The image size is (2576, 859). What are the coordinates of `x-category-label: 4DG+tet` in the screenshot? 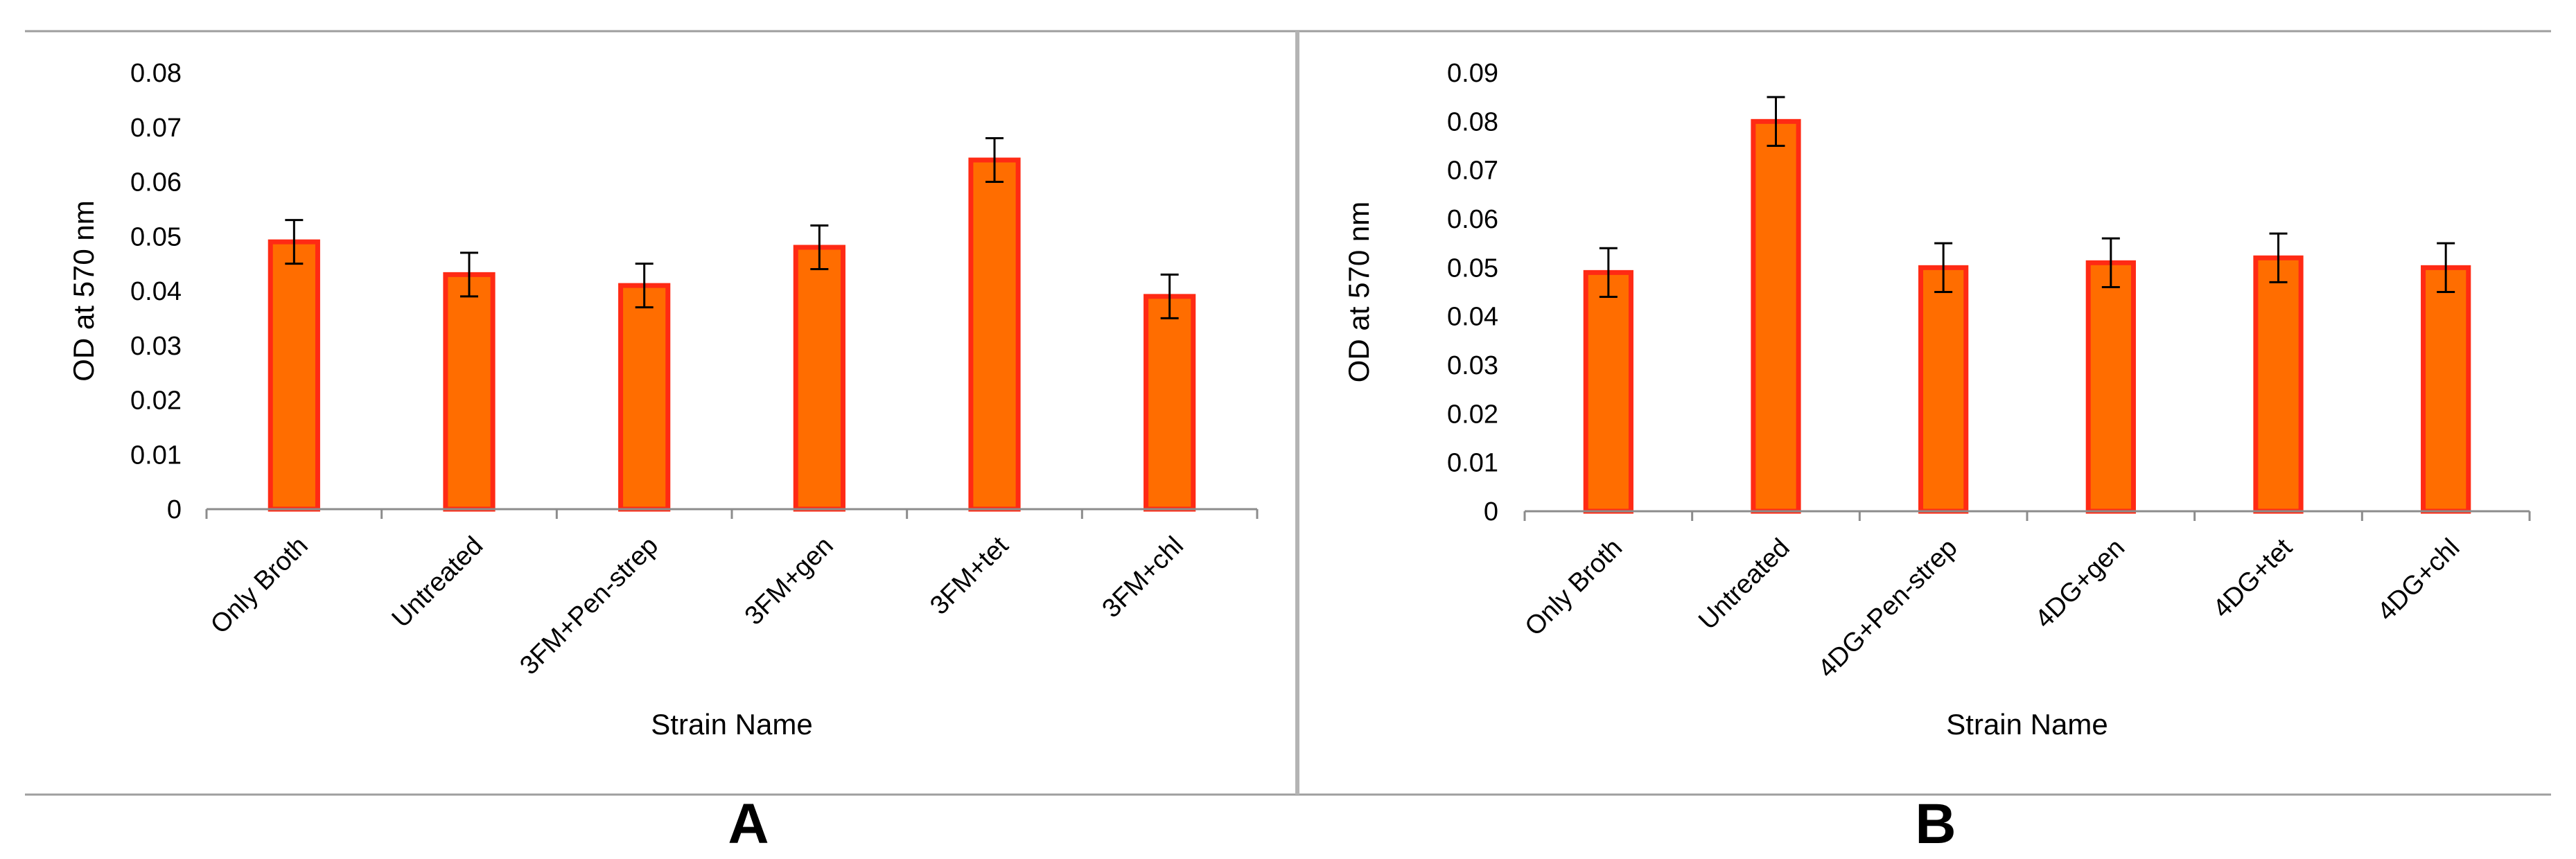 It's located at (2252, 578).